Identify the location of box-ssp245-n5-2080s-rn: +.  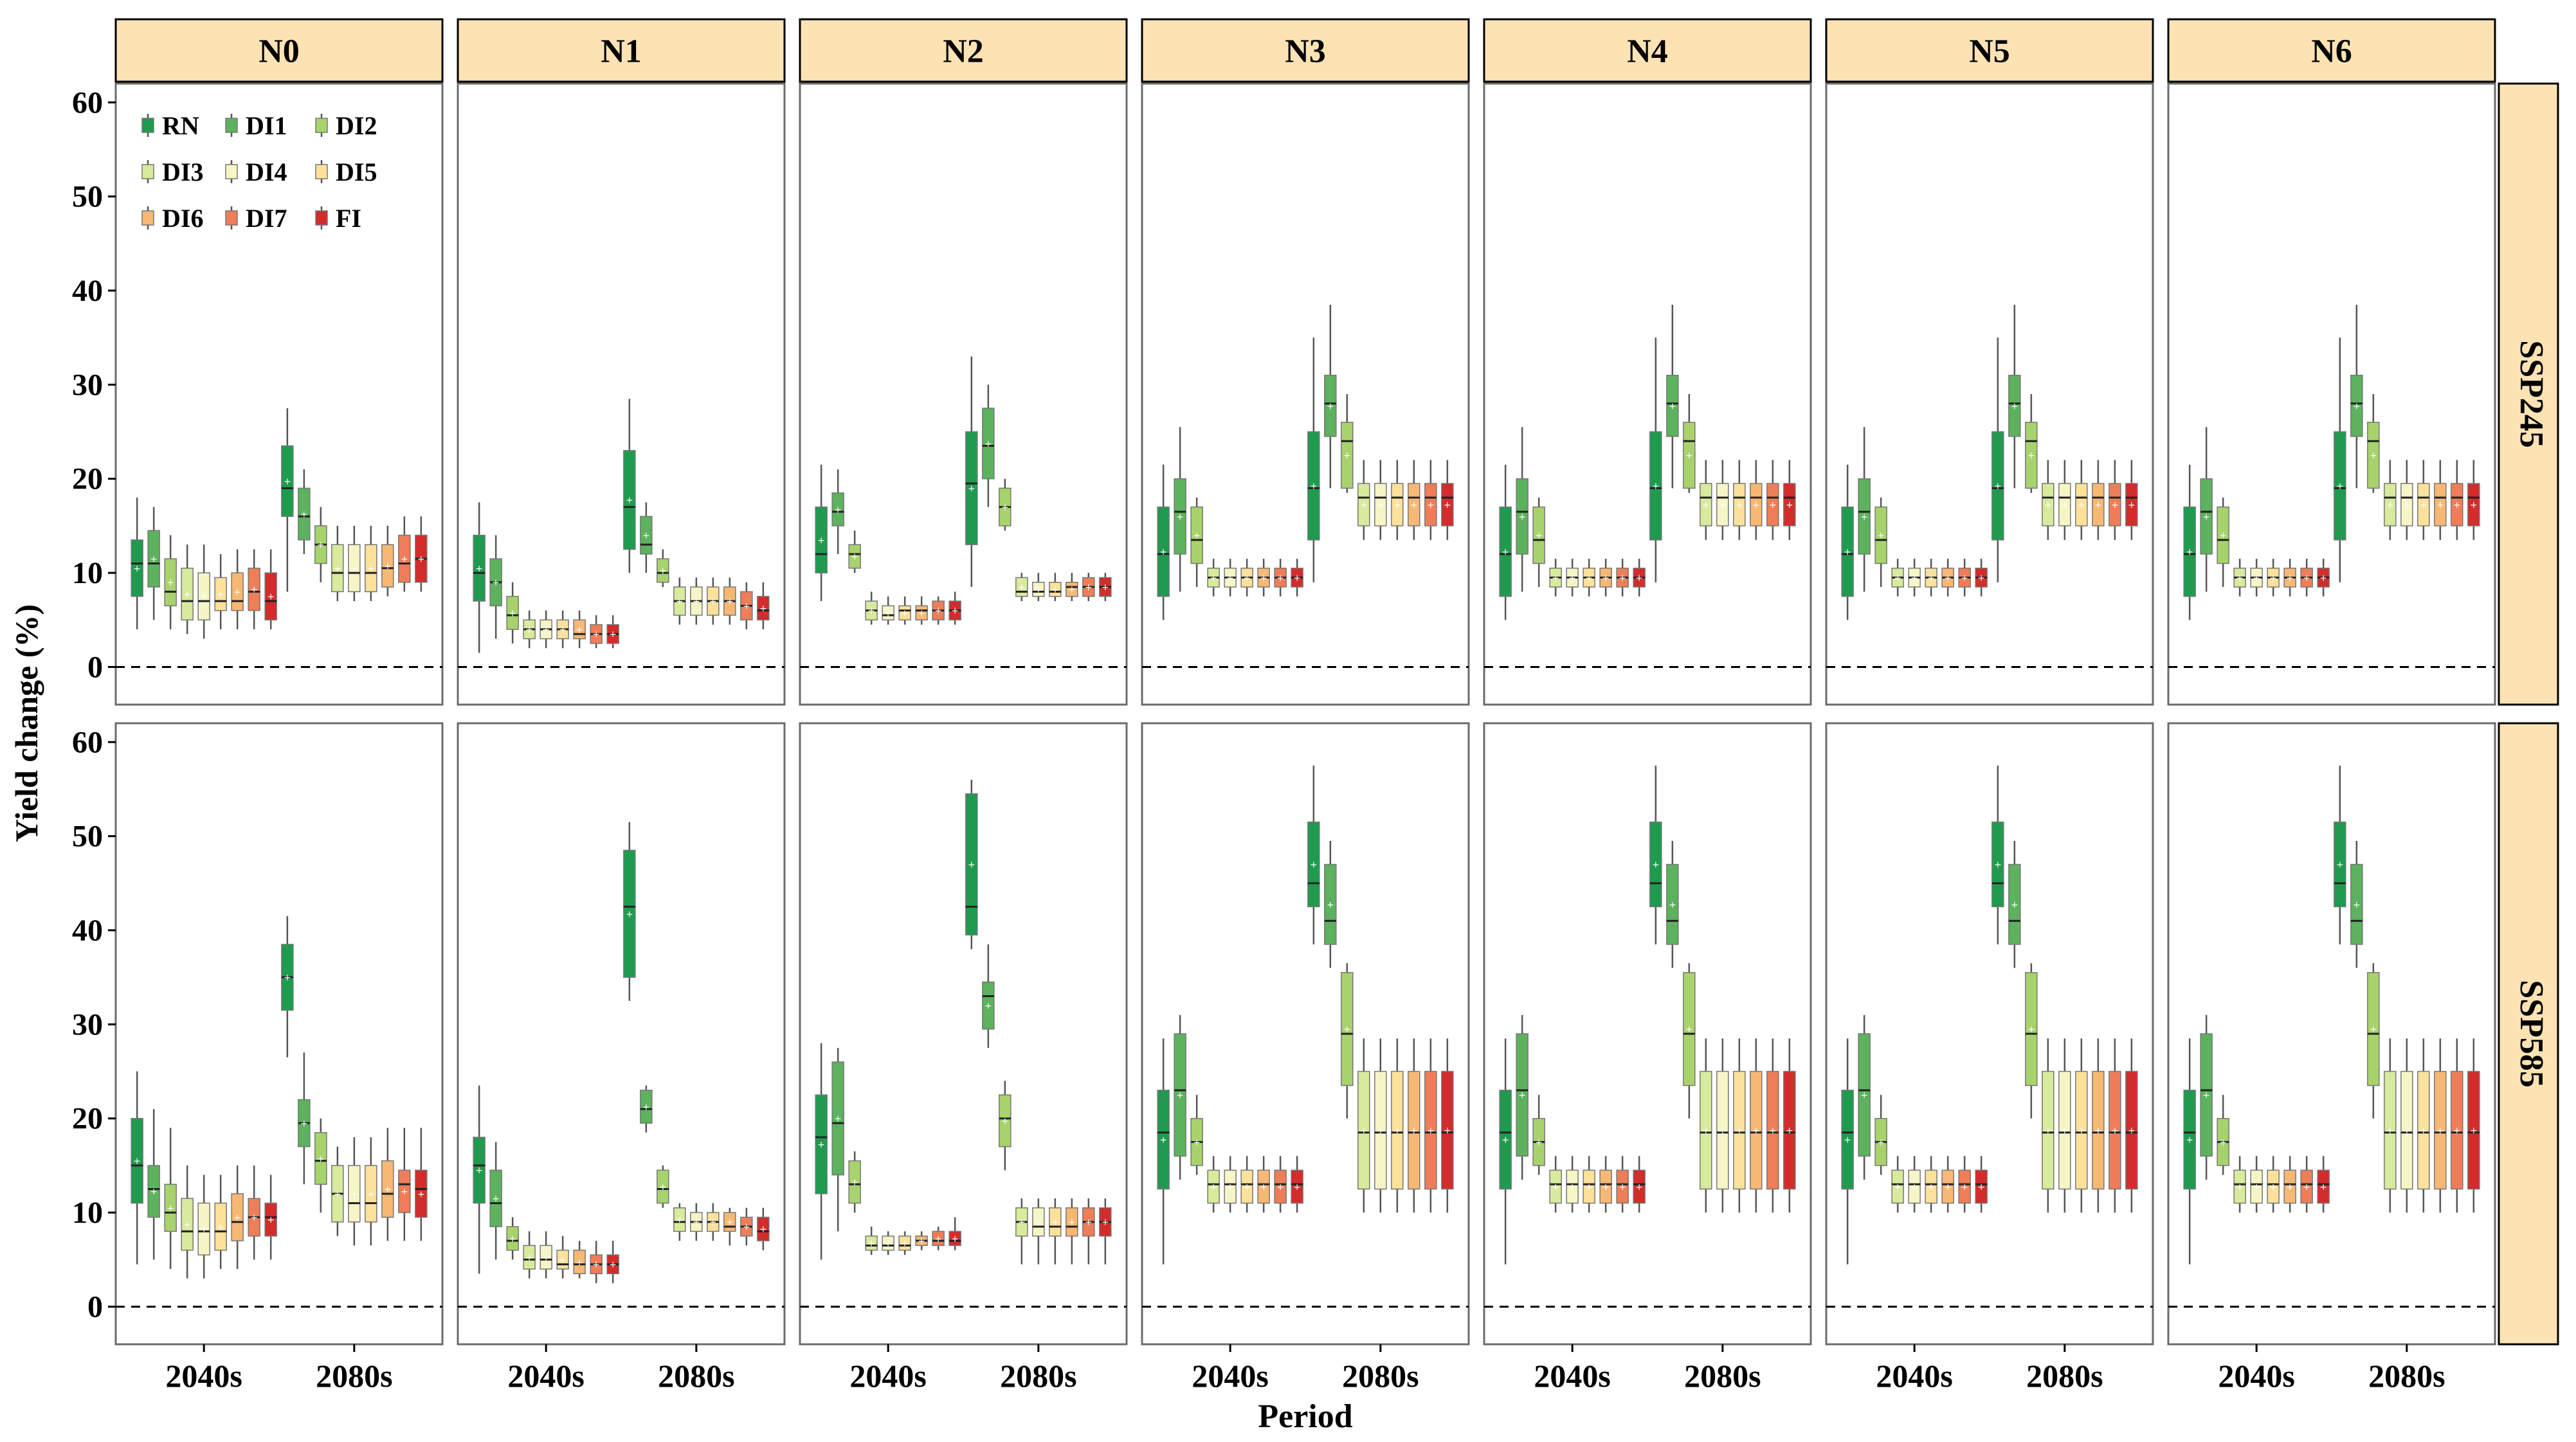
(1997, 460).